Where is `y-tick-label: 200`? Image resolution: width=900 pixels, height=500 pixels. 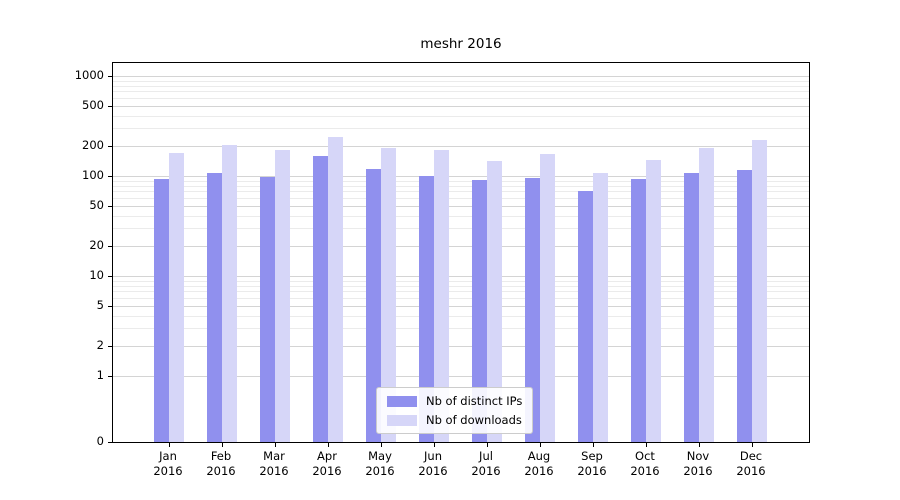 y-tick-label: 200 is located at coordinates (93, 144).